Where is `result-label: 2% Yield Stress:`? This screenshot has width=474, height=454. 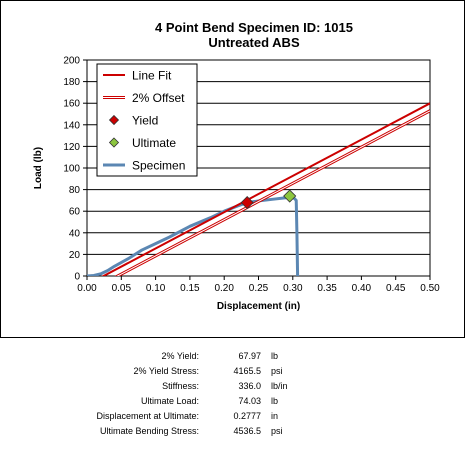 result-label: 2% Yield Stress: is located at coordinates (166, 371).